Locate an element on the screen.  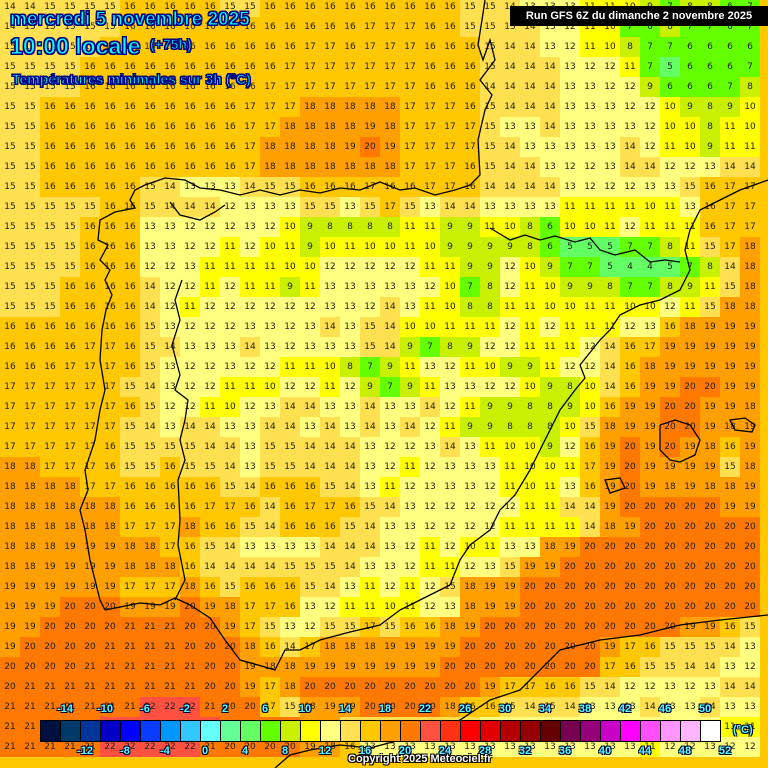
temperature-value: 5 is located at coordinates (670, 67).